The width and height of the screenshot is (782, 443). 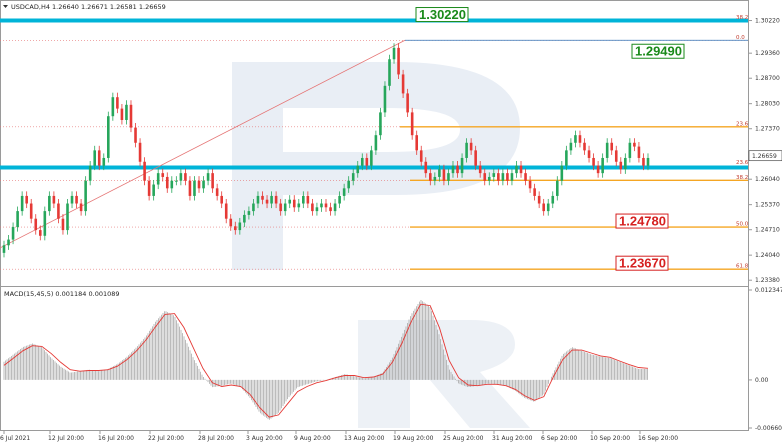 I want to click on time-tick-label: 16 Sep 20:00, so click(x=658, y=438).